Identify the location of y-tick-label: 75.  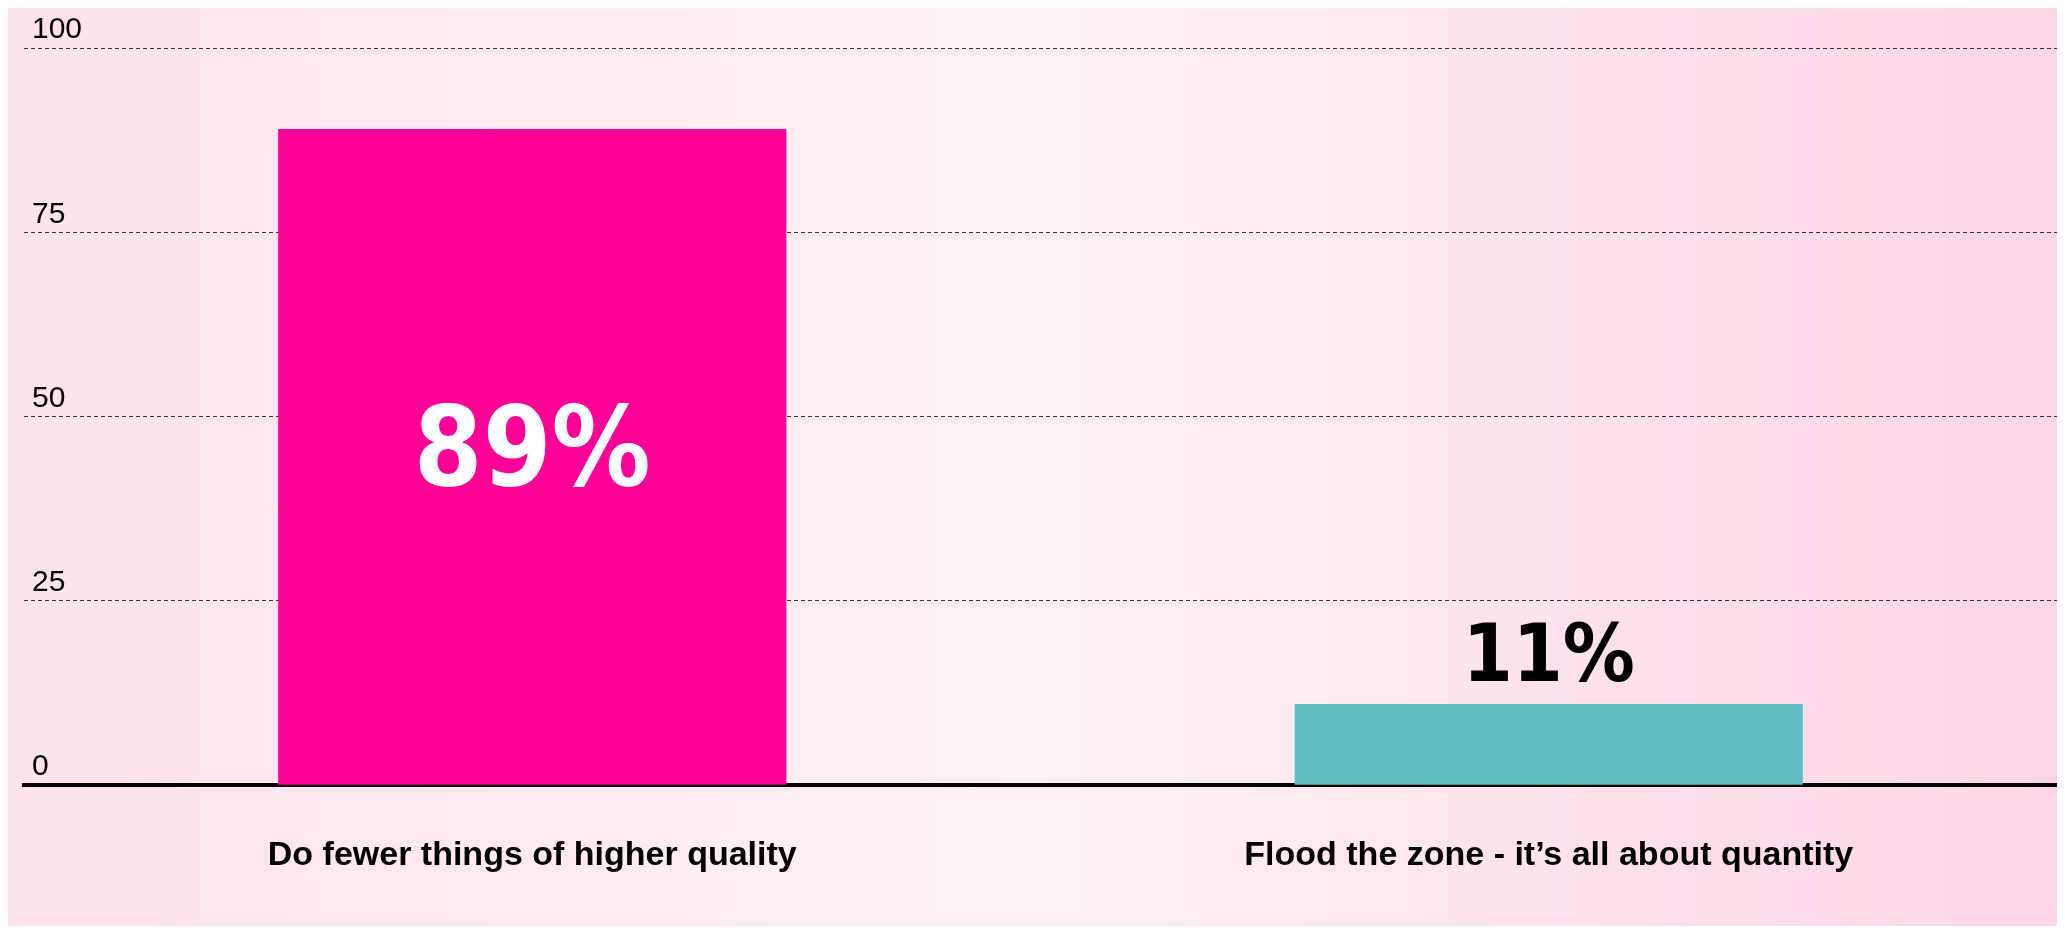
(49, 212).